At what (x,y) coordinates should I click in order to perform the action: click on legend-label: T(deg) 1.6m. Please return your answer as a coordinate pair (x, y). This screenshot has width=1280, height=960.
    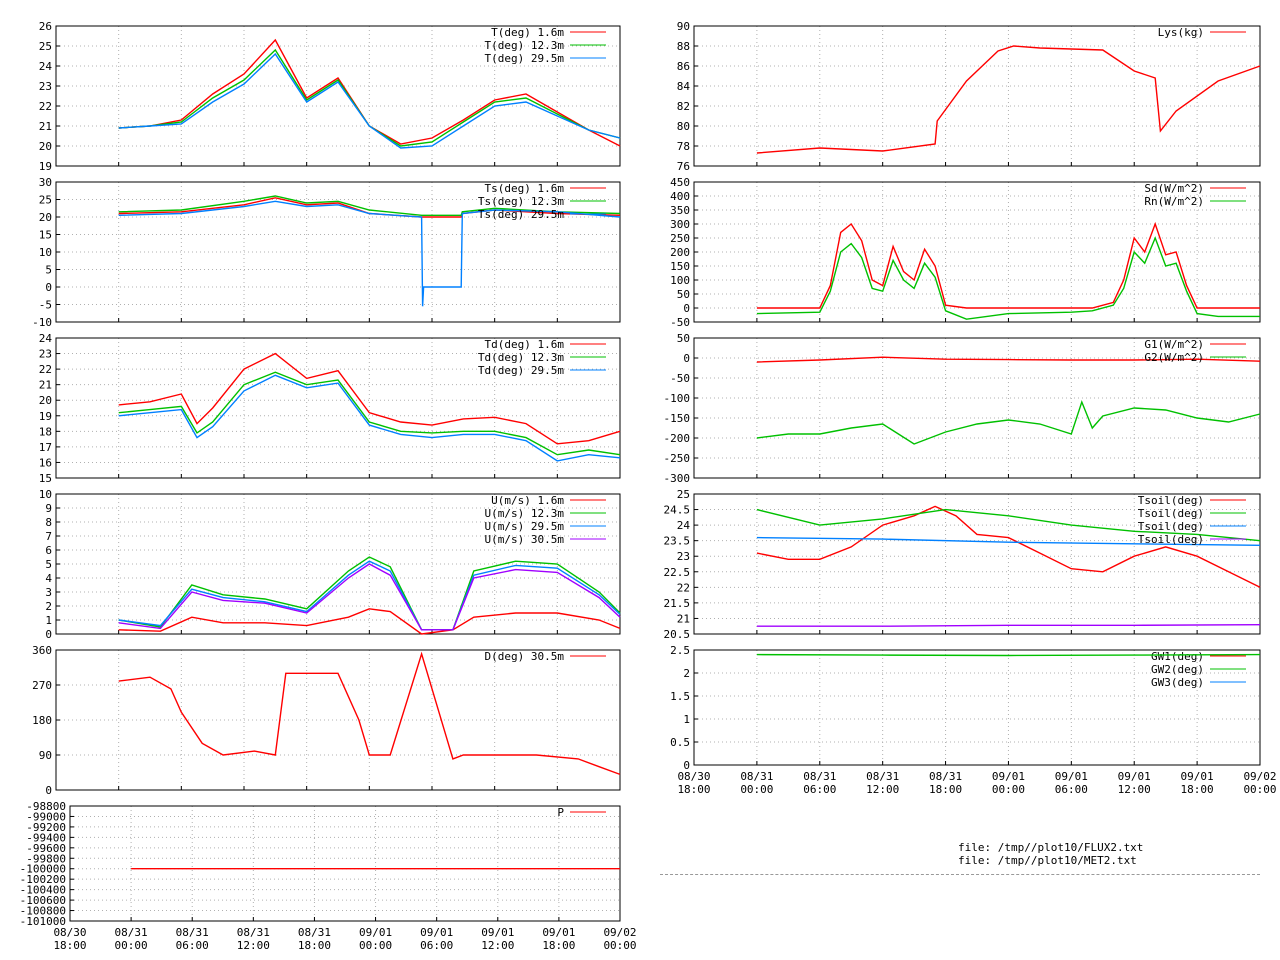
    Looking at the image, I should click on (527, 32).